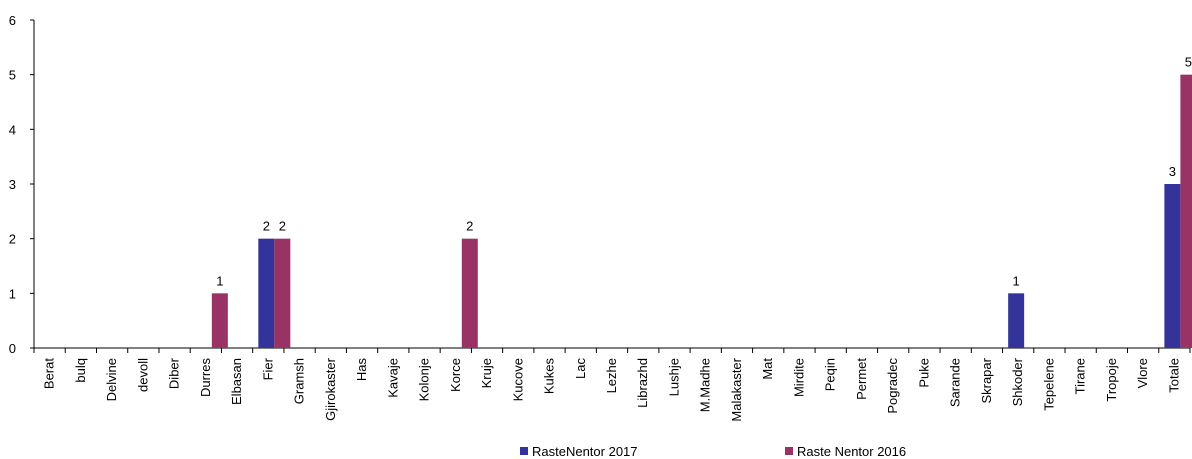  What do you see at coordinates (12, 129) in the screenshot?
I see `y-tick-label: 4` at bounding box center [12, 129].